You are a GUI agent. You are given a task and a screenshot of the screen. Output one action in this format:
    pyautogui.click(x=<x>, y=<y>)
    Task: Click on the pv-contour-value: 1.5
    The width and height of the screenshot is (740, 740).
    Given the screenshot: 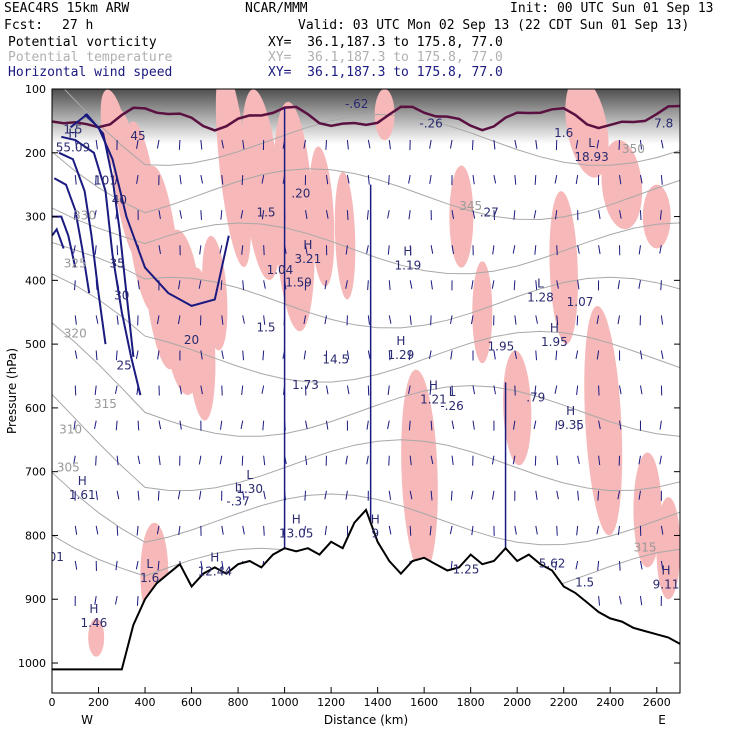 What is the action you would take?
    pyautogui.click(x=265, y=327)
    